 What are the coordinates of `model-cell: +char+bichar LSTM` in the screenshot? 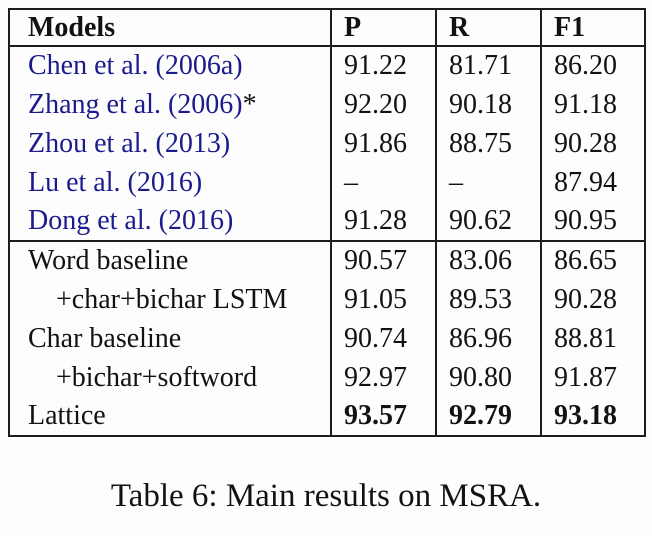 It's located at (170, 299).